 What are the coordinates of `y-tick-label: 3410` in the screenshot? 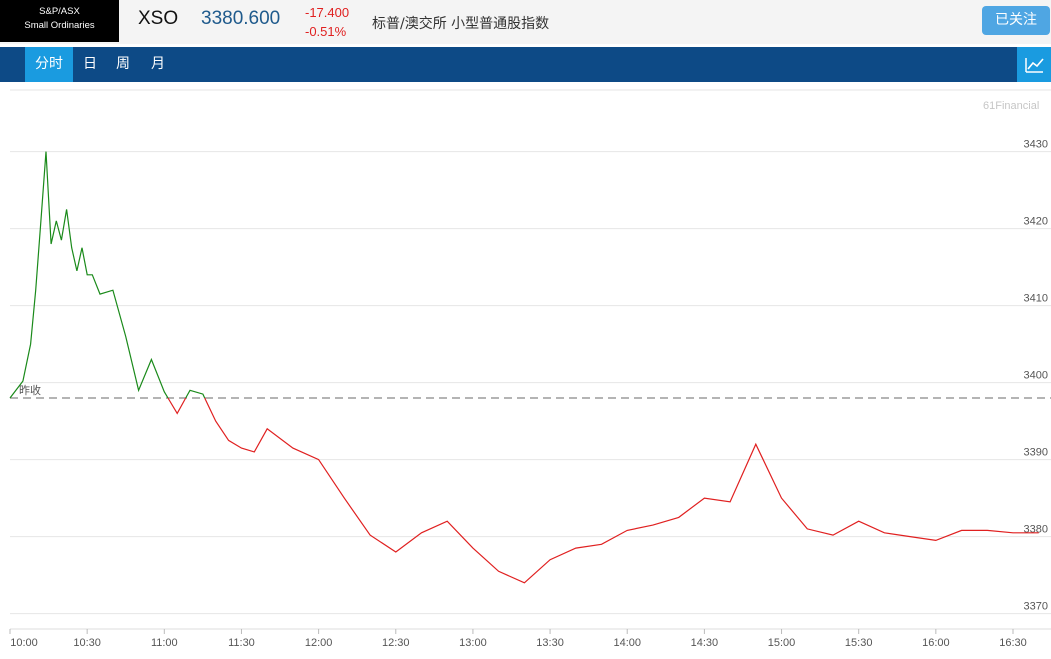 It's located at (1036, 299).